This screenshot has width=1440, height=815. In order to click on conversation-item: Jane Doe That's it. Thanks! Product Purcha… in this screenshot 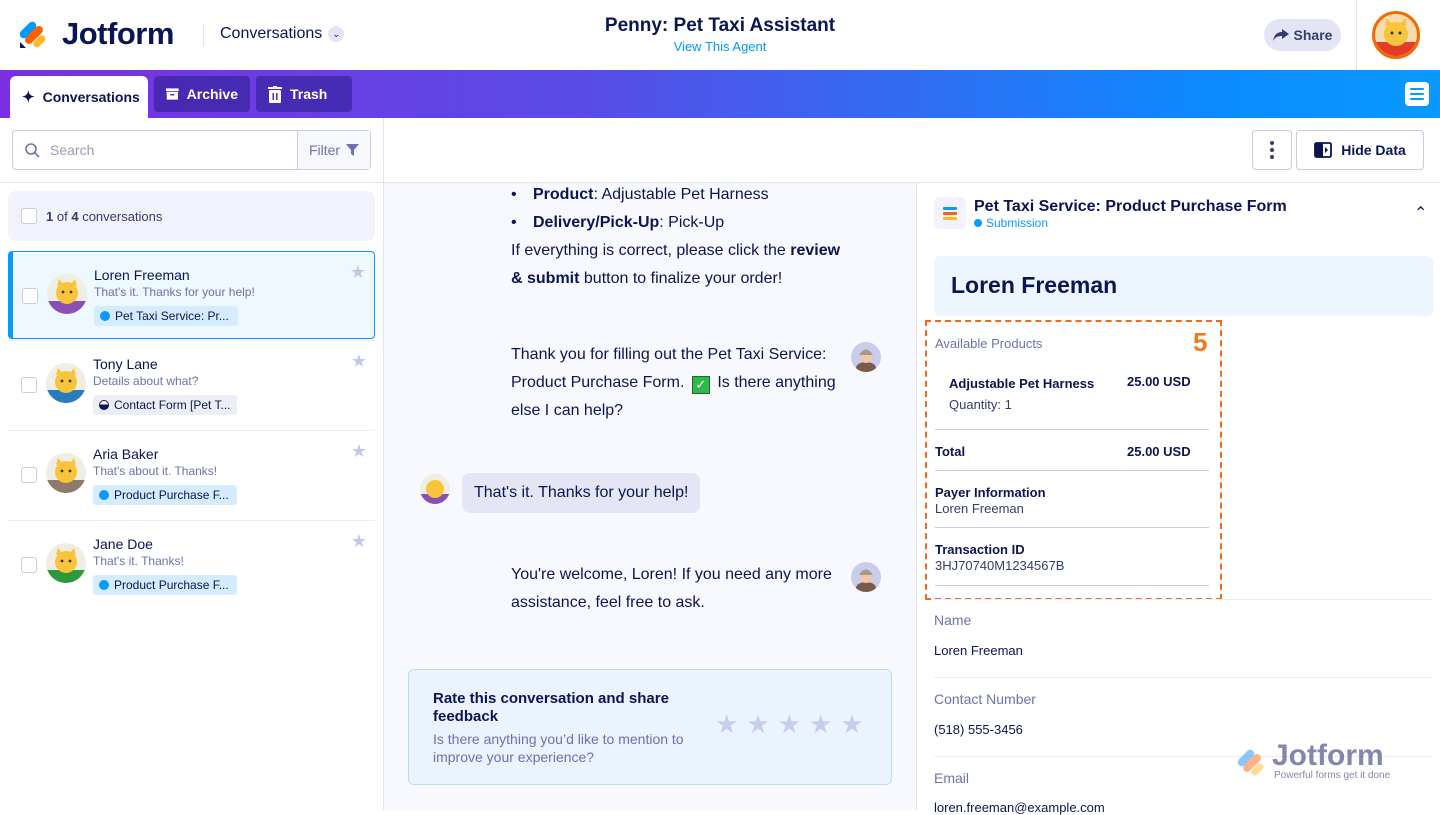, I will do `click(191, 565)`.